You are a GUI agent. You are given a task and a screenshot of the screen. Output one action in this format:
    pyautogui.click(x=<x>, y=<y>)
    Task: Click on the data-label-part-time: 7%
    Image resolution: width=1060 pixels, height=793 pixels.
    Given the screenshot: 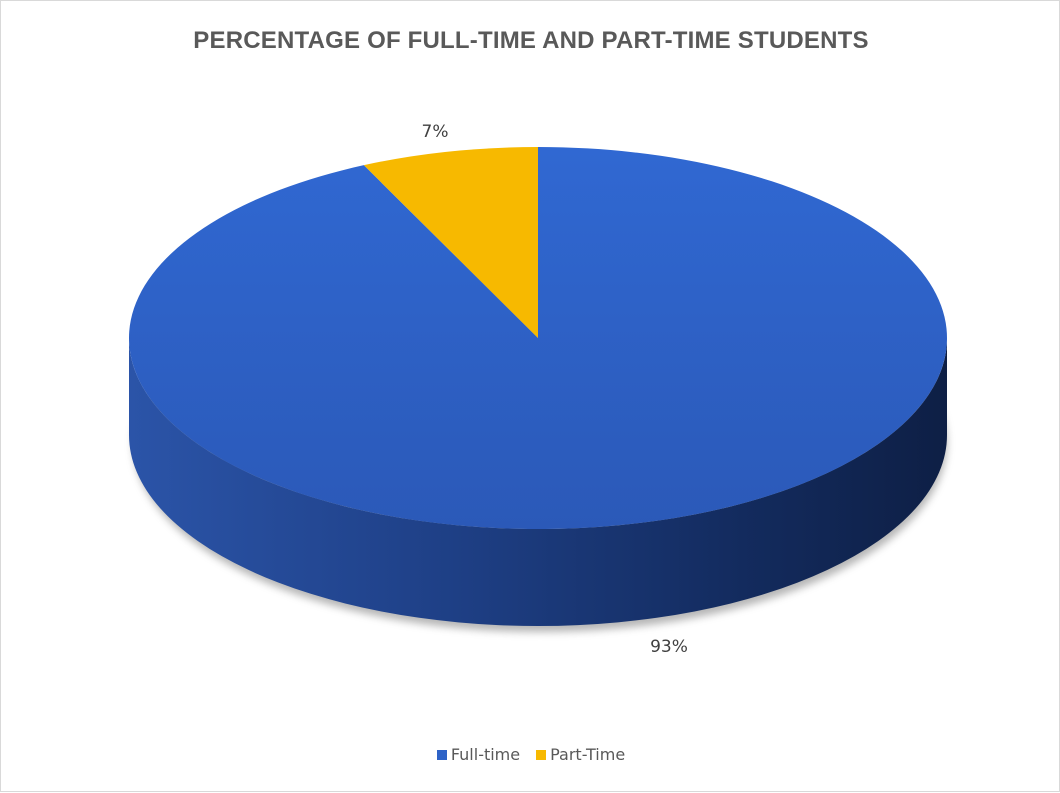 What is the action you would take?
    pyautogui.click(x=435, y=132)
    